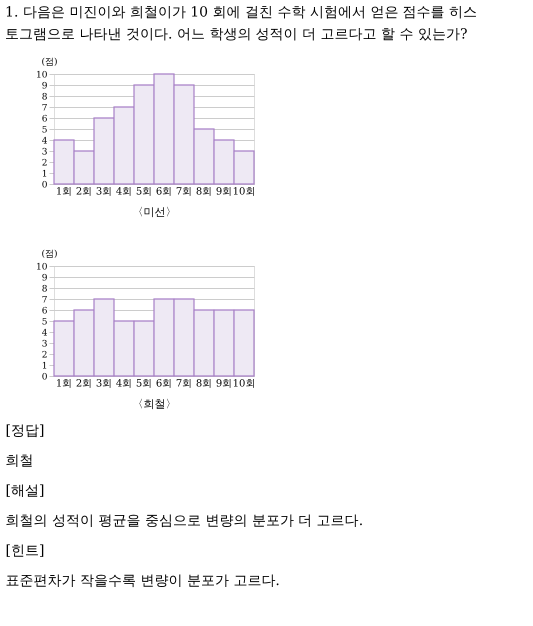 The width and height of the screenshot is (533, 626). I want to click on x-axis-title: 〈희철〉, so click(154, 404).